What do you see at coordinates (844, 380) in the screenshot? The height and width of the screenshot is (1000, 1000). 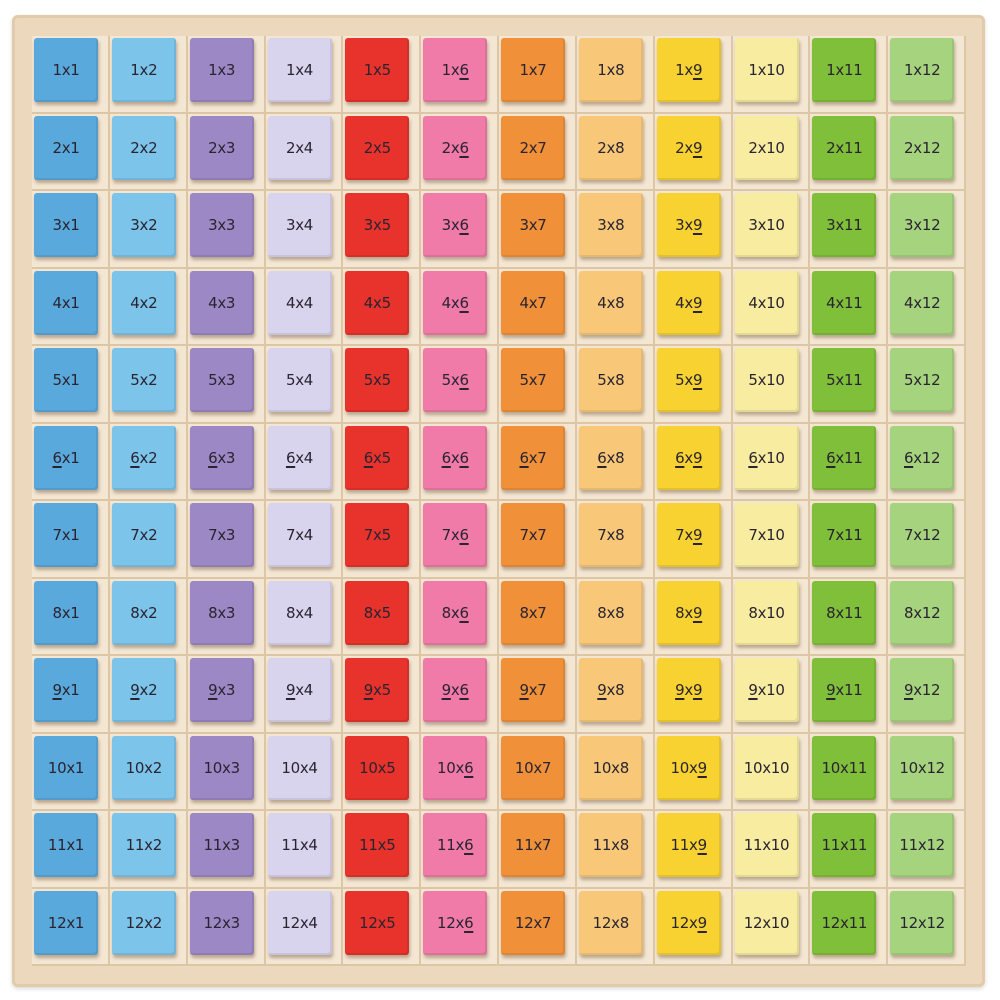 I see `multiplication-tile: 5x11` at bounding box center [844, 380].